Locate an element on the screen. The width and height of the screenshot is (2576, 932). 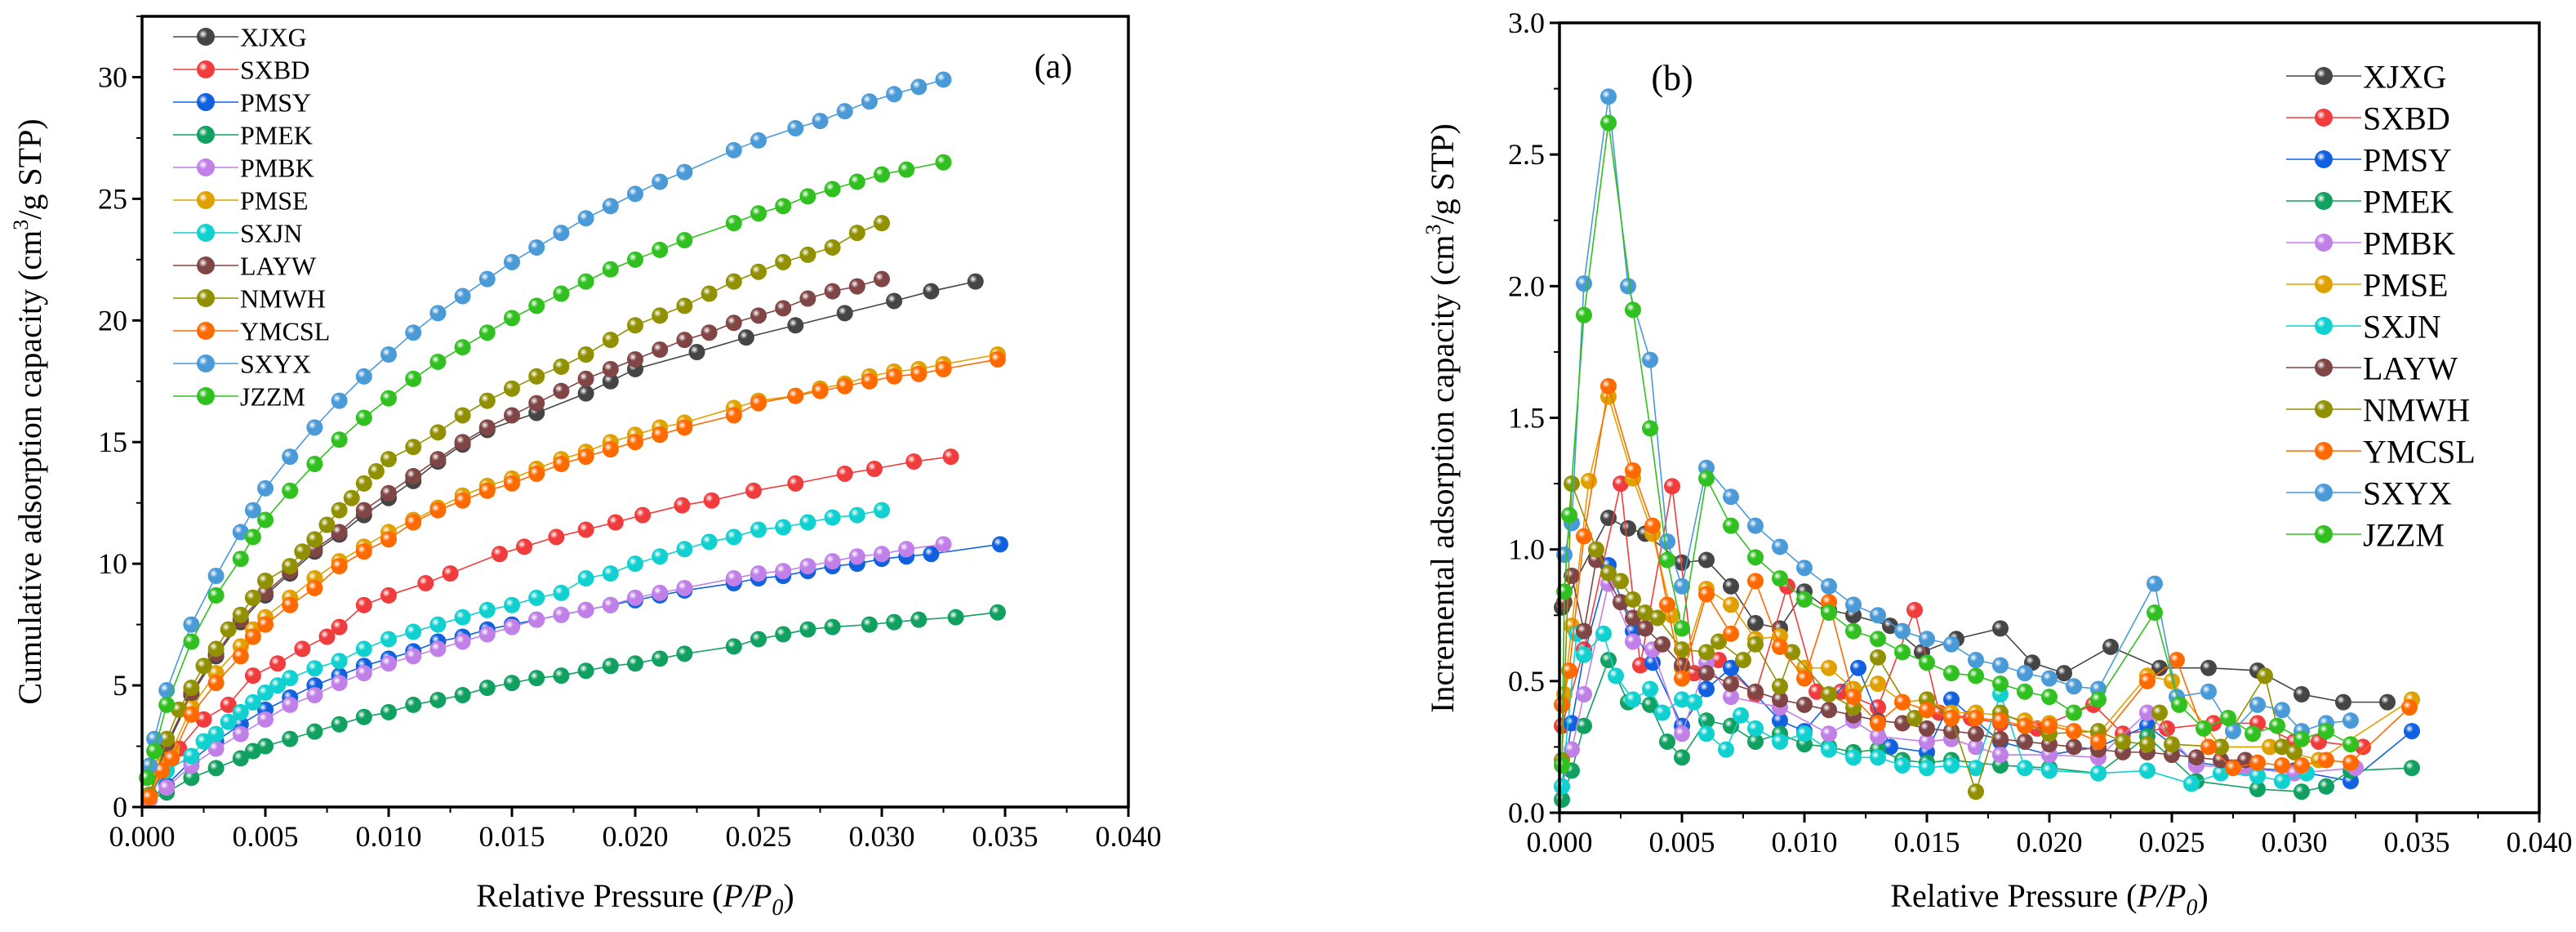
panel-a-legend-item-nmwh: NMWH is located at coordinates (249, 299).